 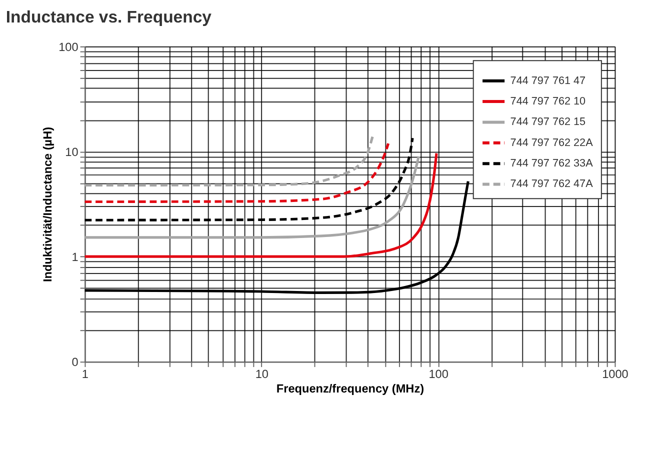 What do you see at coordinates (548, 101) in the screenshot?
I see `legend-label: 744 797 762 10` at bounding box center [548, 101].